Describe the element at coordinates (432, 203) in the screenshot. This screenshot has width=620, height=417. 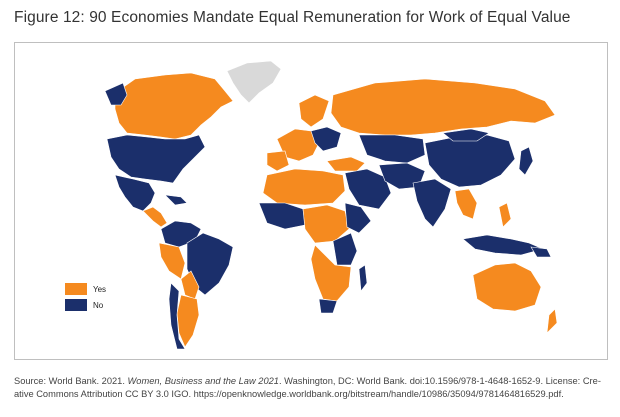
I see `region-india` at that location.